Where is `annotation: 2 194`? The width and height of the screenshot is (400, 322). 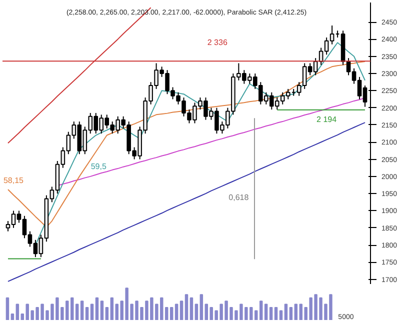 annotation: 2 194 is located at coordinates (327, 119).